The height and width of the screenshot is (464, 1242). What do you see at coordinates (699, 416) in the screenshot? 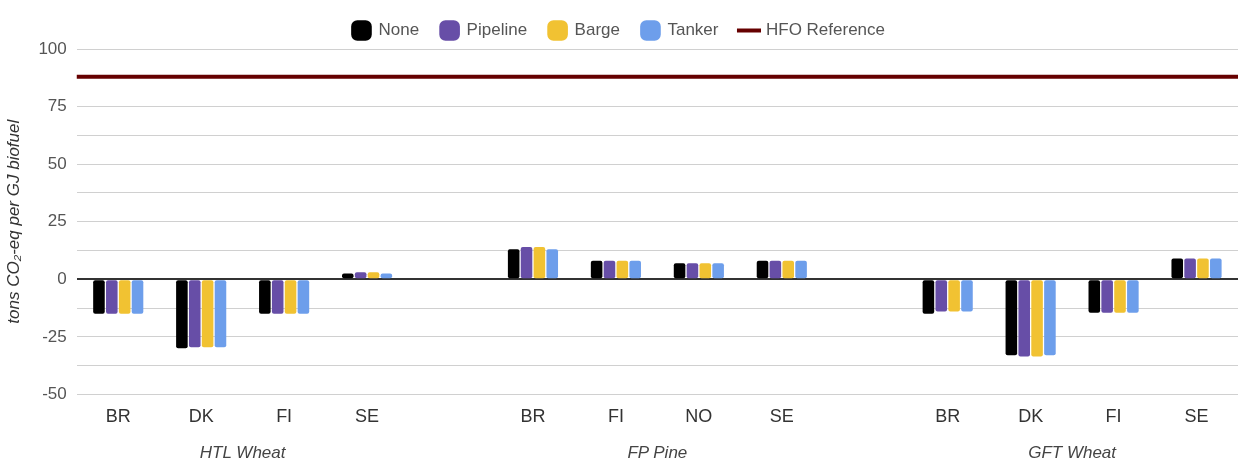
I see `x-tick-label: NO` at bounding box center [699, 416].